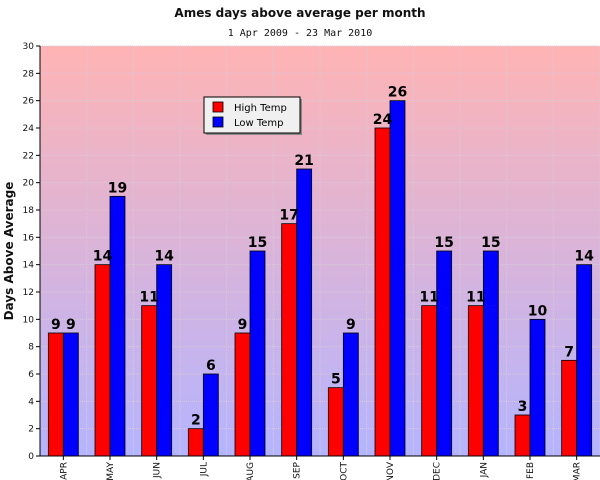  What do you see at coordinates (259, 123) in the screenshot?
I see `legend-label: Low Temp` at bounding box center [259, 123].